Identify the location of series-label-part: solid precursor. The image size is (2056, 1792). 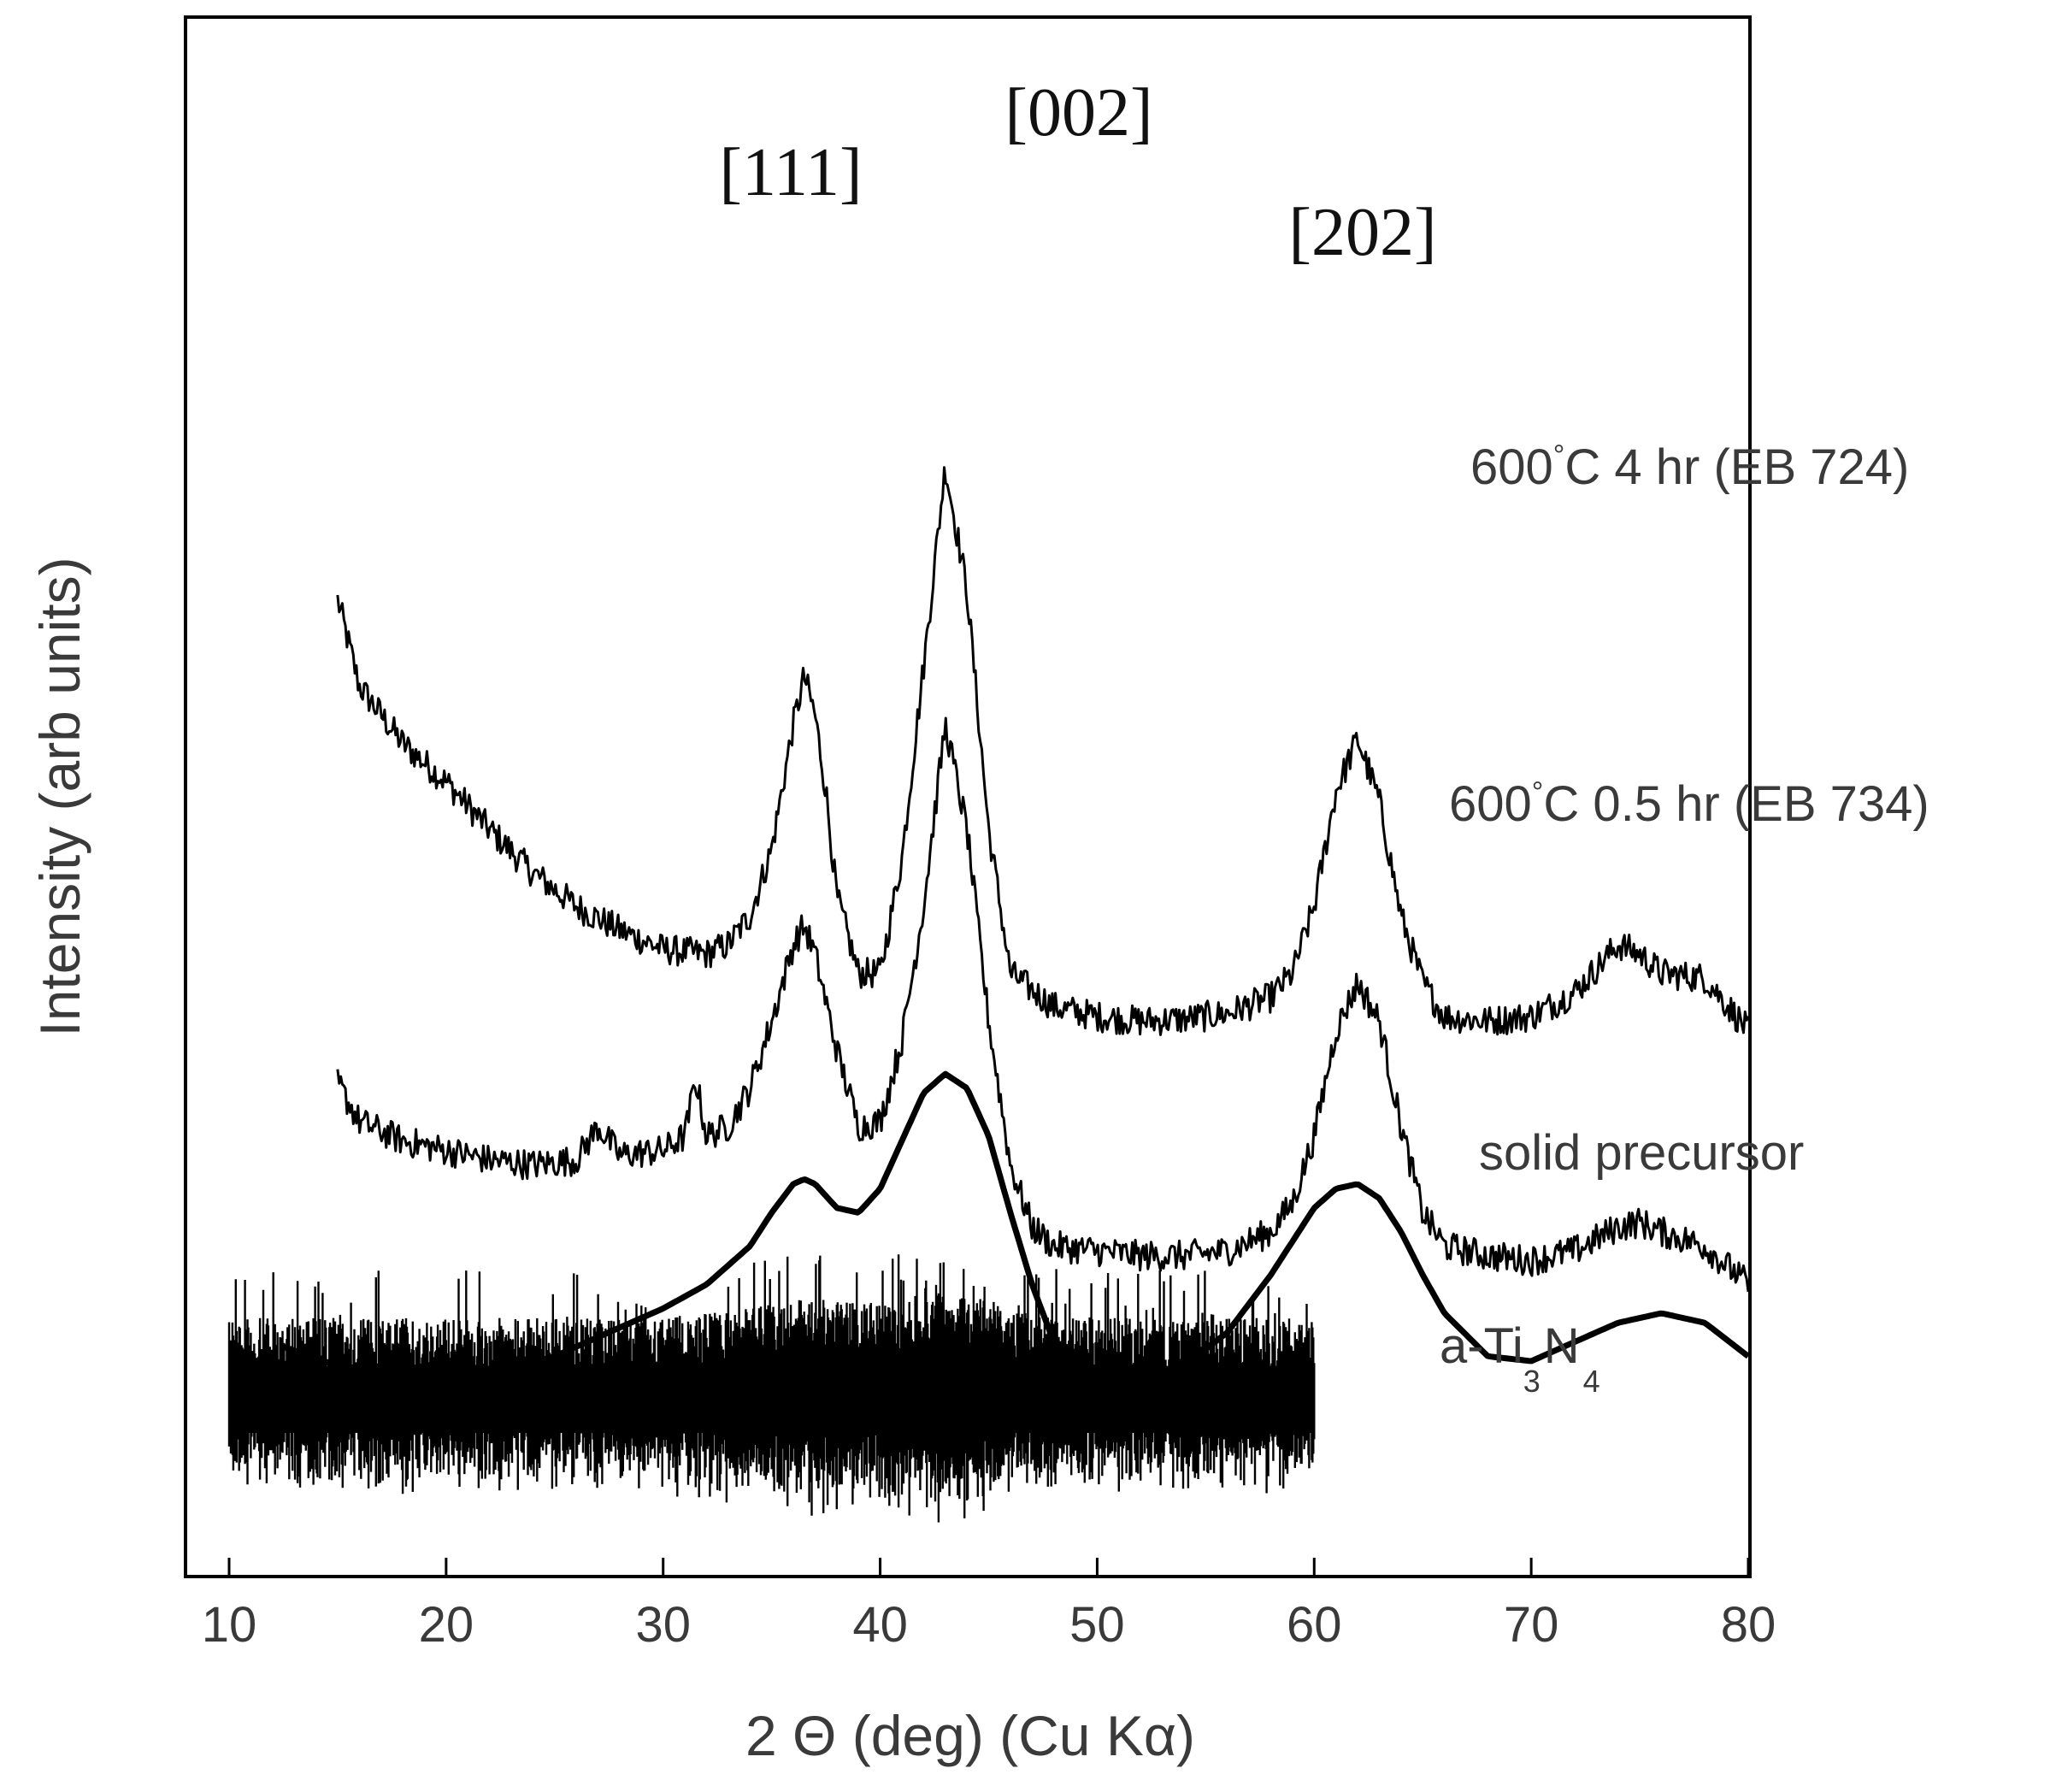
(1642, 1153).